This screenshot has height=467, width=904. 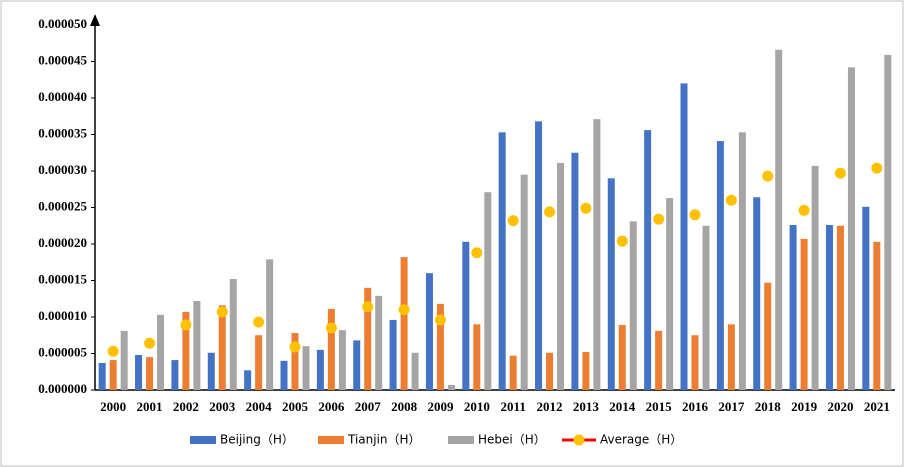 I want to click on x-tick-label: 2020, so click(x=840, y=406).